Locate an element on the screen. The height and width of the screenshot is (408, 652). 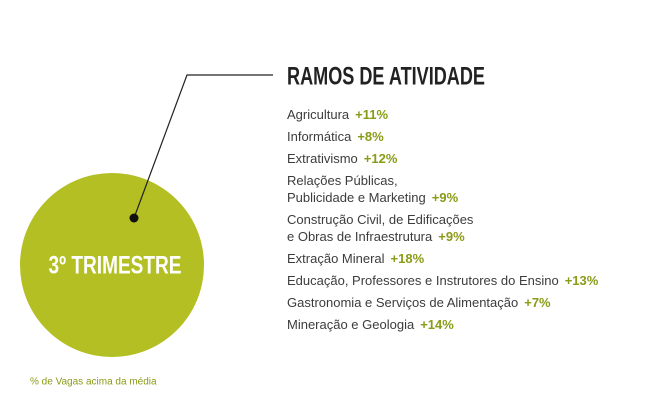
item-line: Publicidade e Marketing +9% is located at coordinates (373, 197).